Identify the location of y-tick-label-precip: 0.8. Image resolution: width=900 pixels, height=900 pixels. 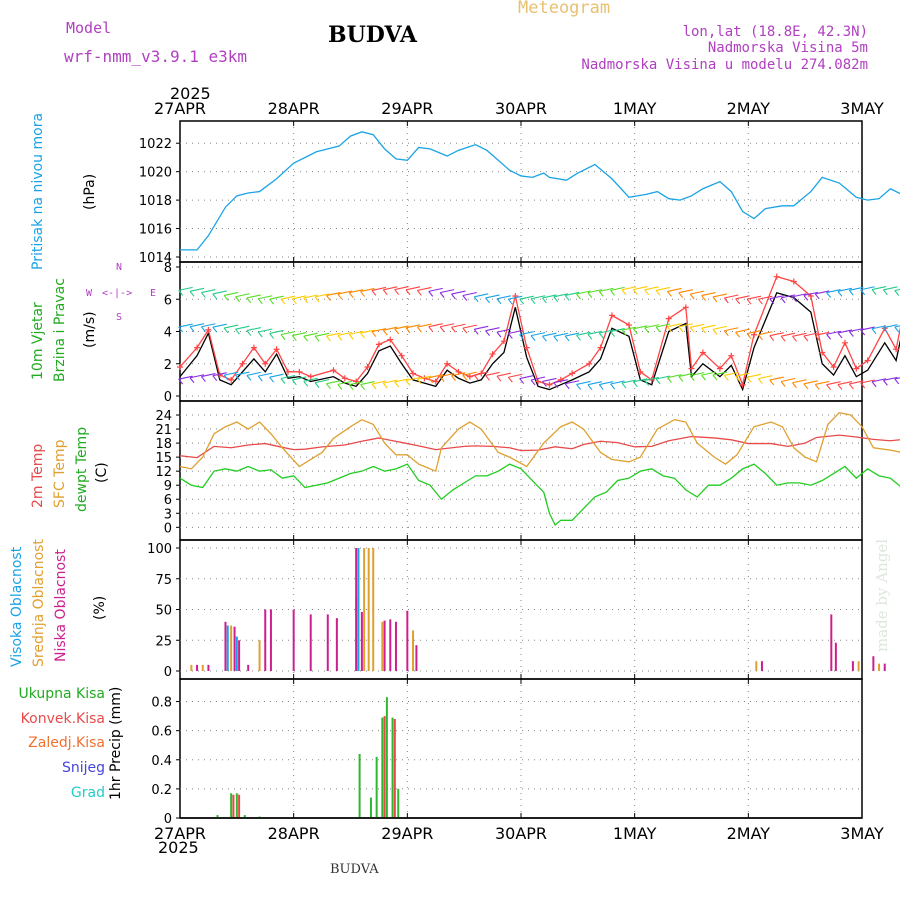
(161, 703).